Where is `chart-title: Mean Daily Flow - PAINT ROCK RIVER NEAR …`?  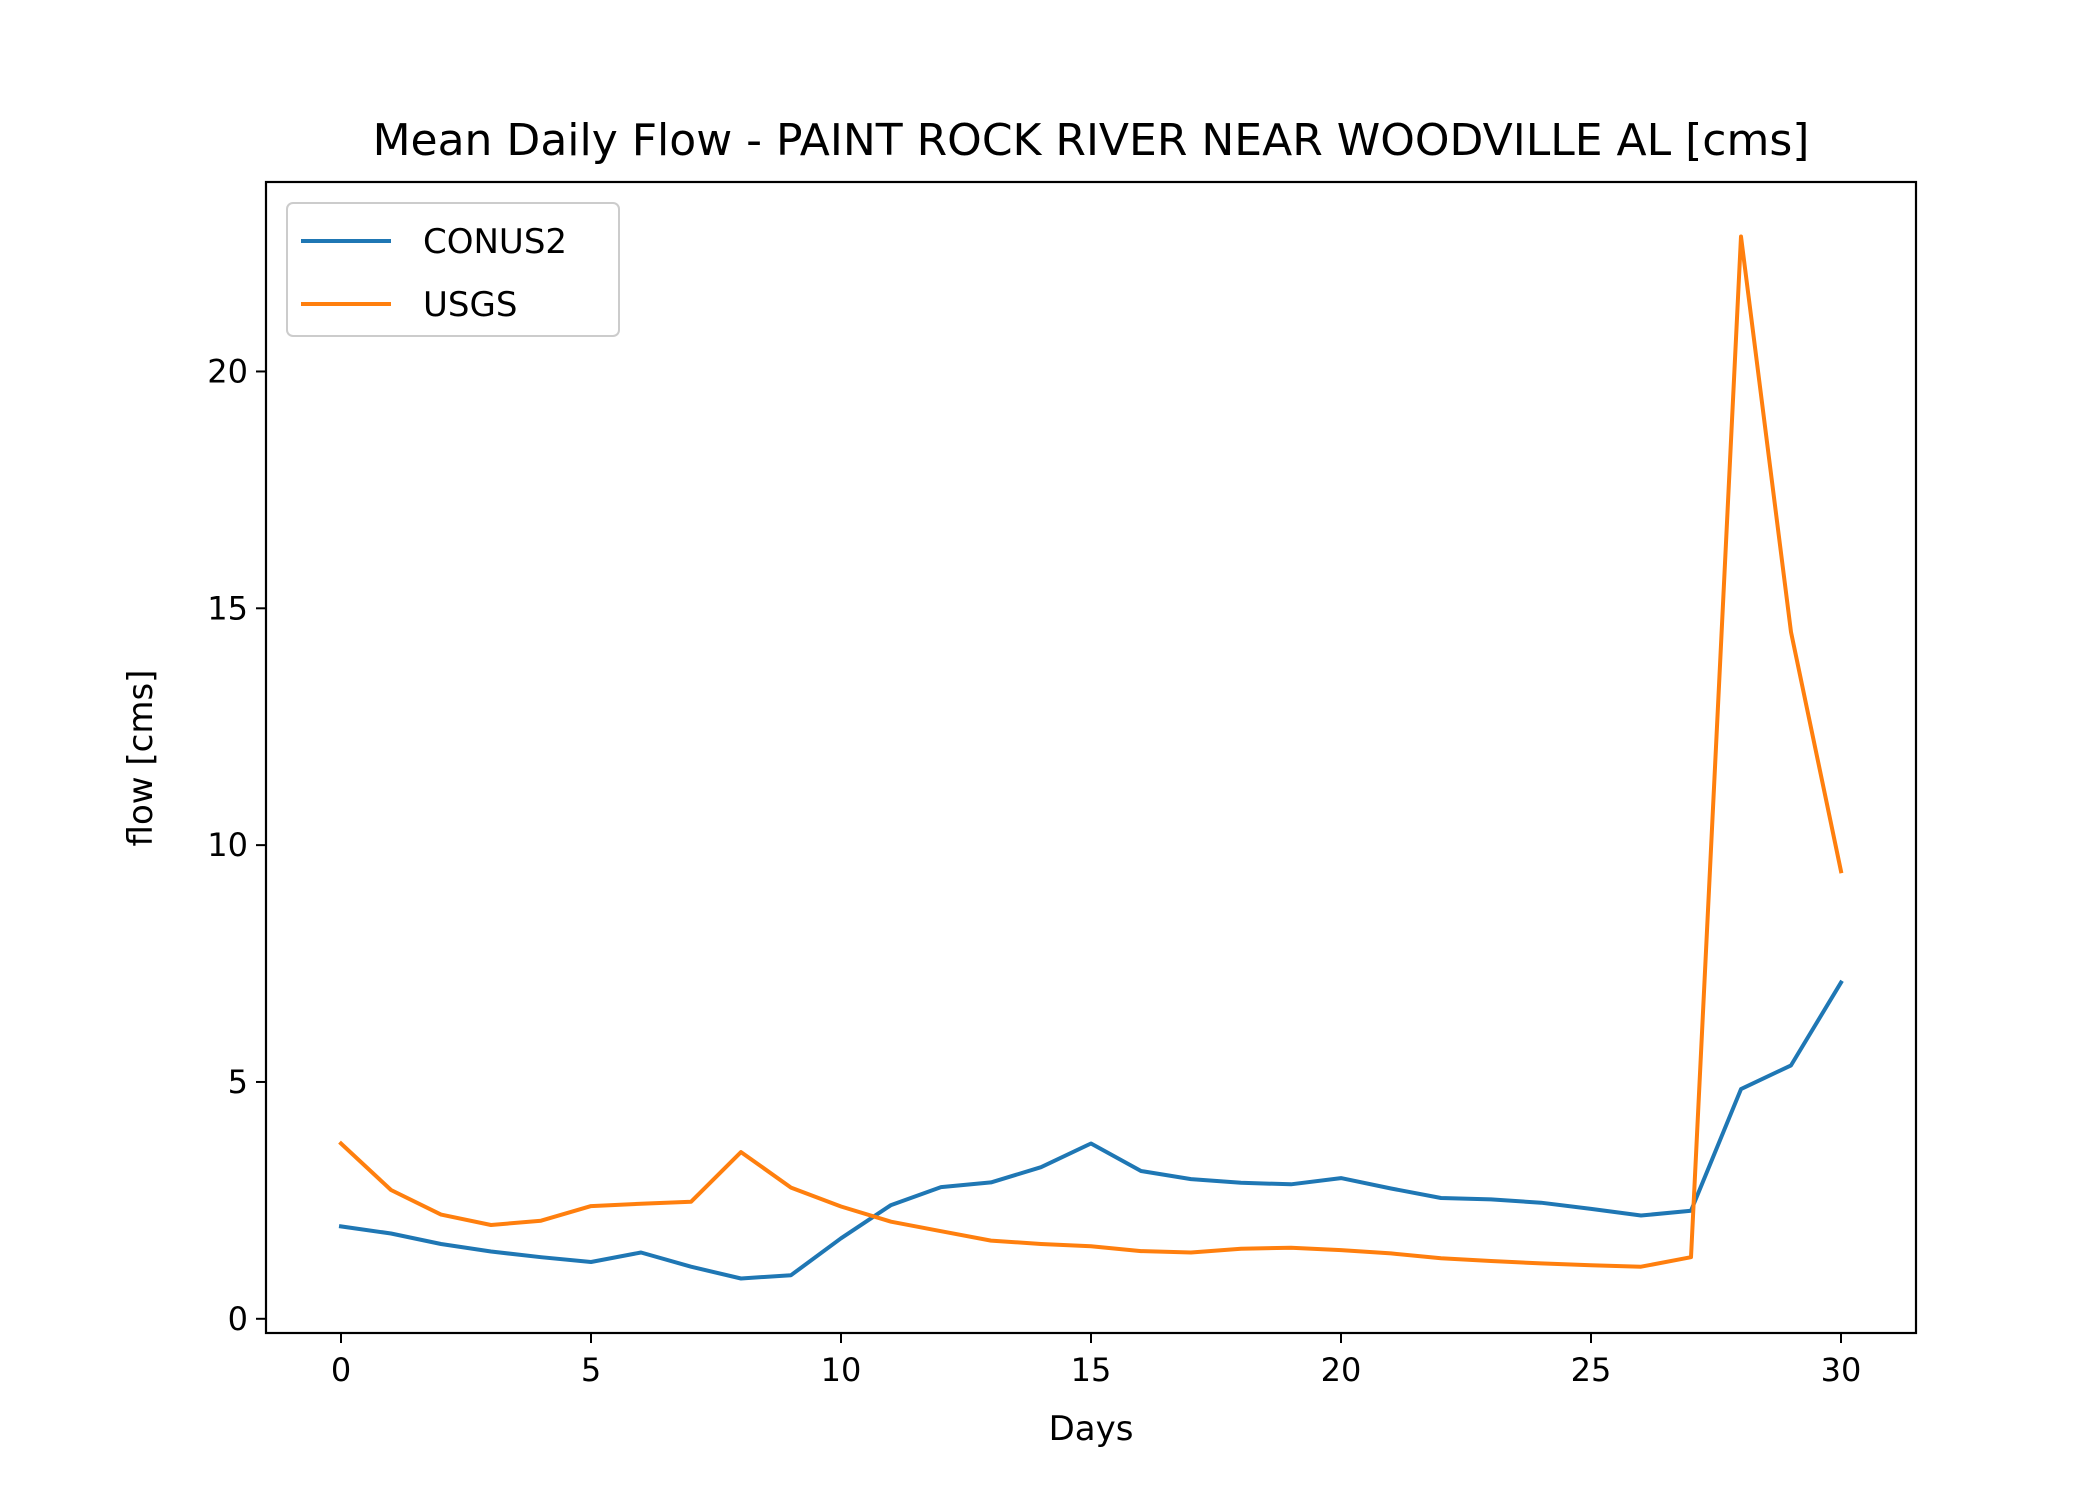 chart-title: Mean Daily Flow - PAINT ROCK RIVER NEAR … is located at coordinates (1091, 140).